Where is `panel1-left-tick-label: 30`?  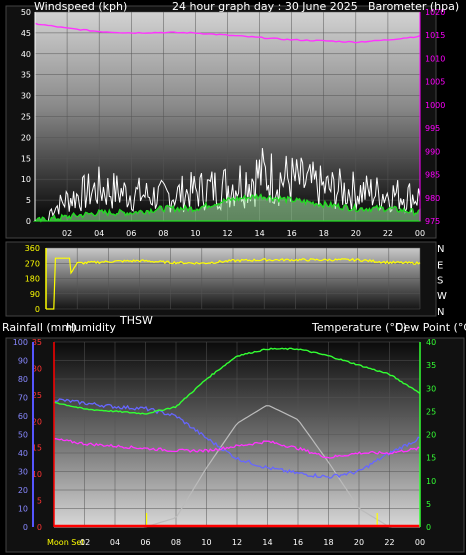 panel1-left-tick-label: 30 is located at coordinates (26, 96).